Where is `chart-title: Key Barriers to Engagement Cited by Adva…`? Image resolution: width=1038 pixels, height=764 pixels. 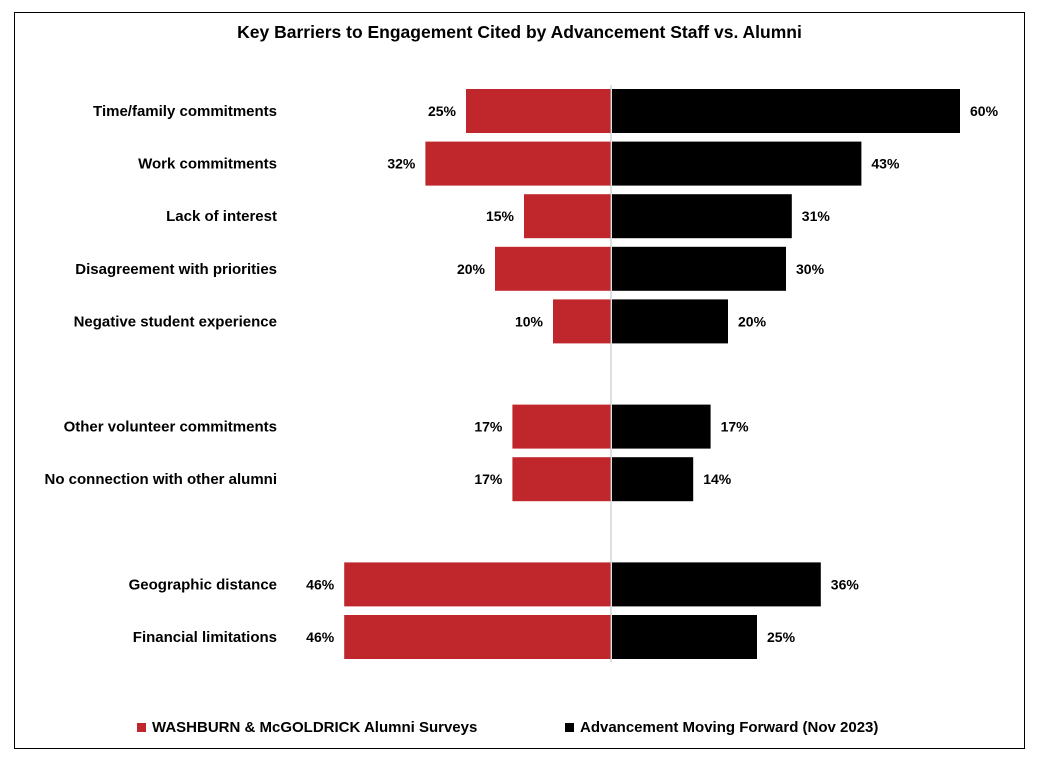 chart-title: Key Barriers to Engagement Cited by Adva… is located at coordinates (519, 32).